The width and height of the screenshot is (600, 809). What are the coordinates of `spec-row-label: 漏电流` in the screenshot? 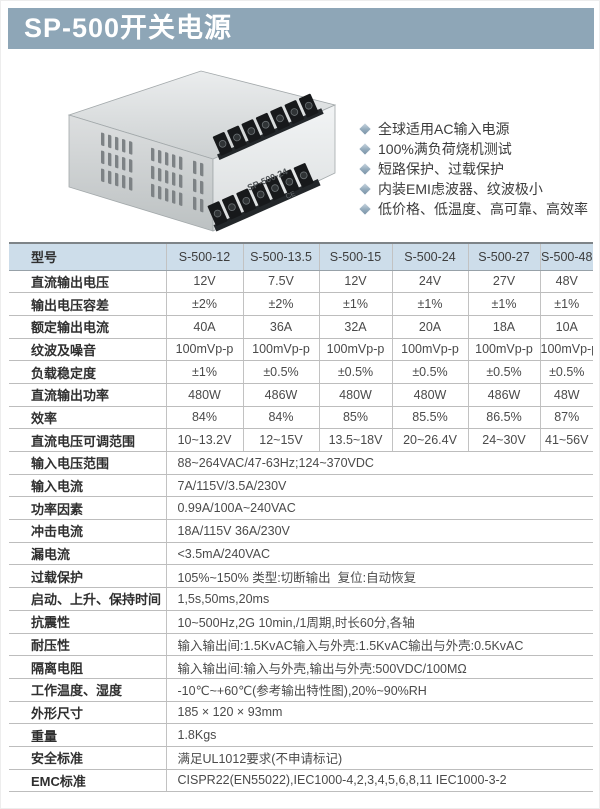 It's located at (87, 554).